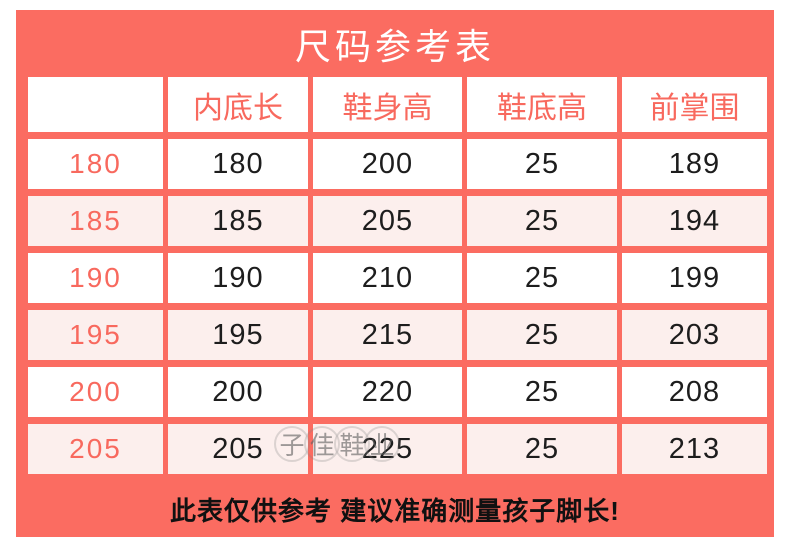 Image resolution: width=800 pixels, height=545 pixels. What do you see at coordinates (95, 164) in the screenshot?
I see `row-size-label: 180` at bounding box center [95, 164].